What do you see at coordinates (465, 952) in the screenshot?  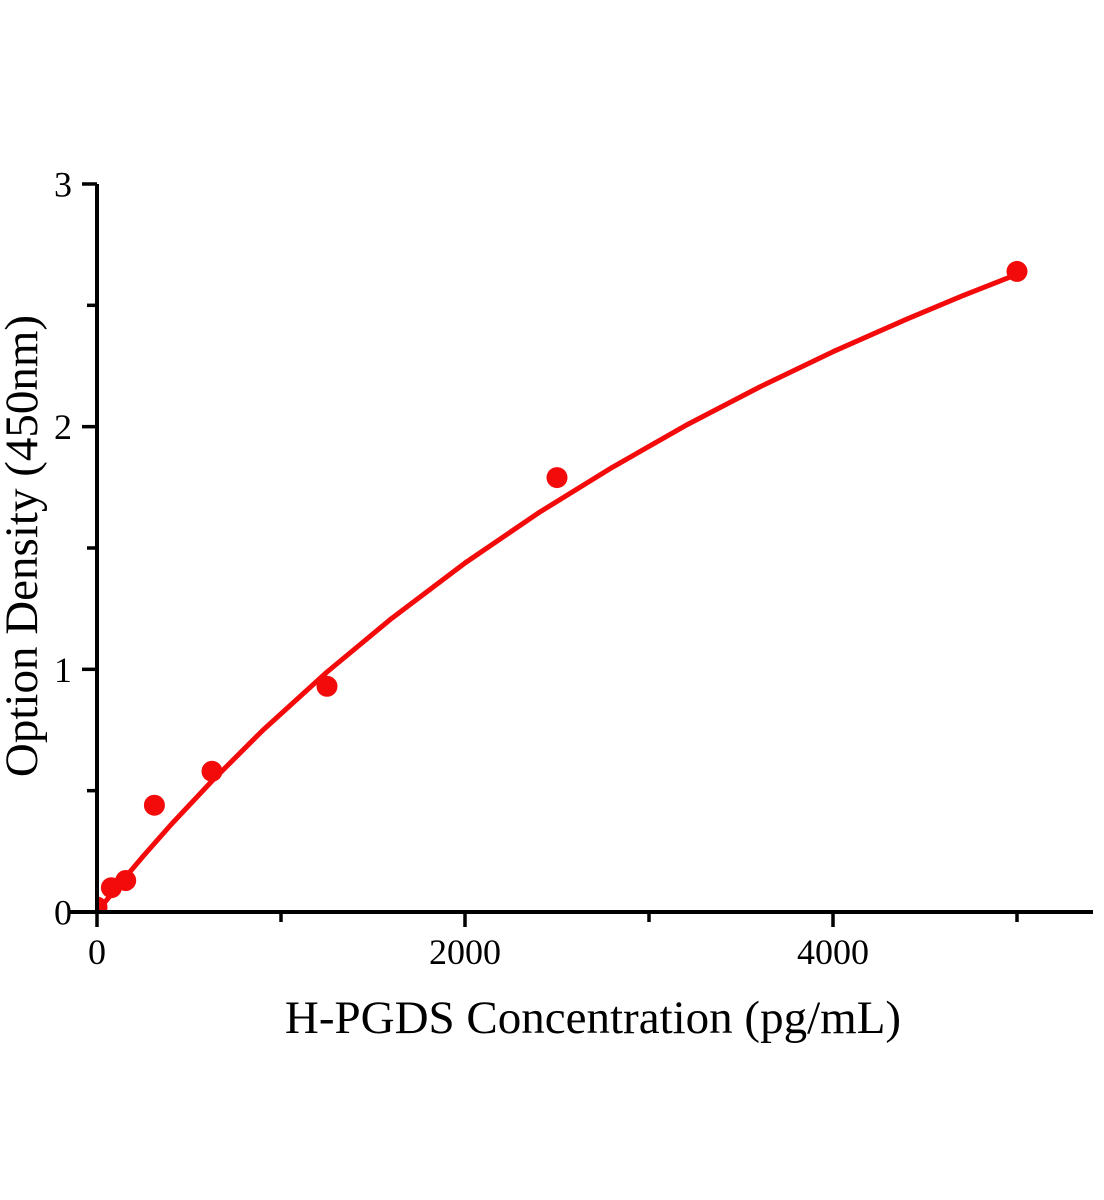 I see `x-tick-label: 2000` at bounding box center [465, 952].